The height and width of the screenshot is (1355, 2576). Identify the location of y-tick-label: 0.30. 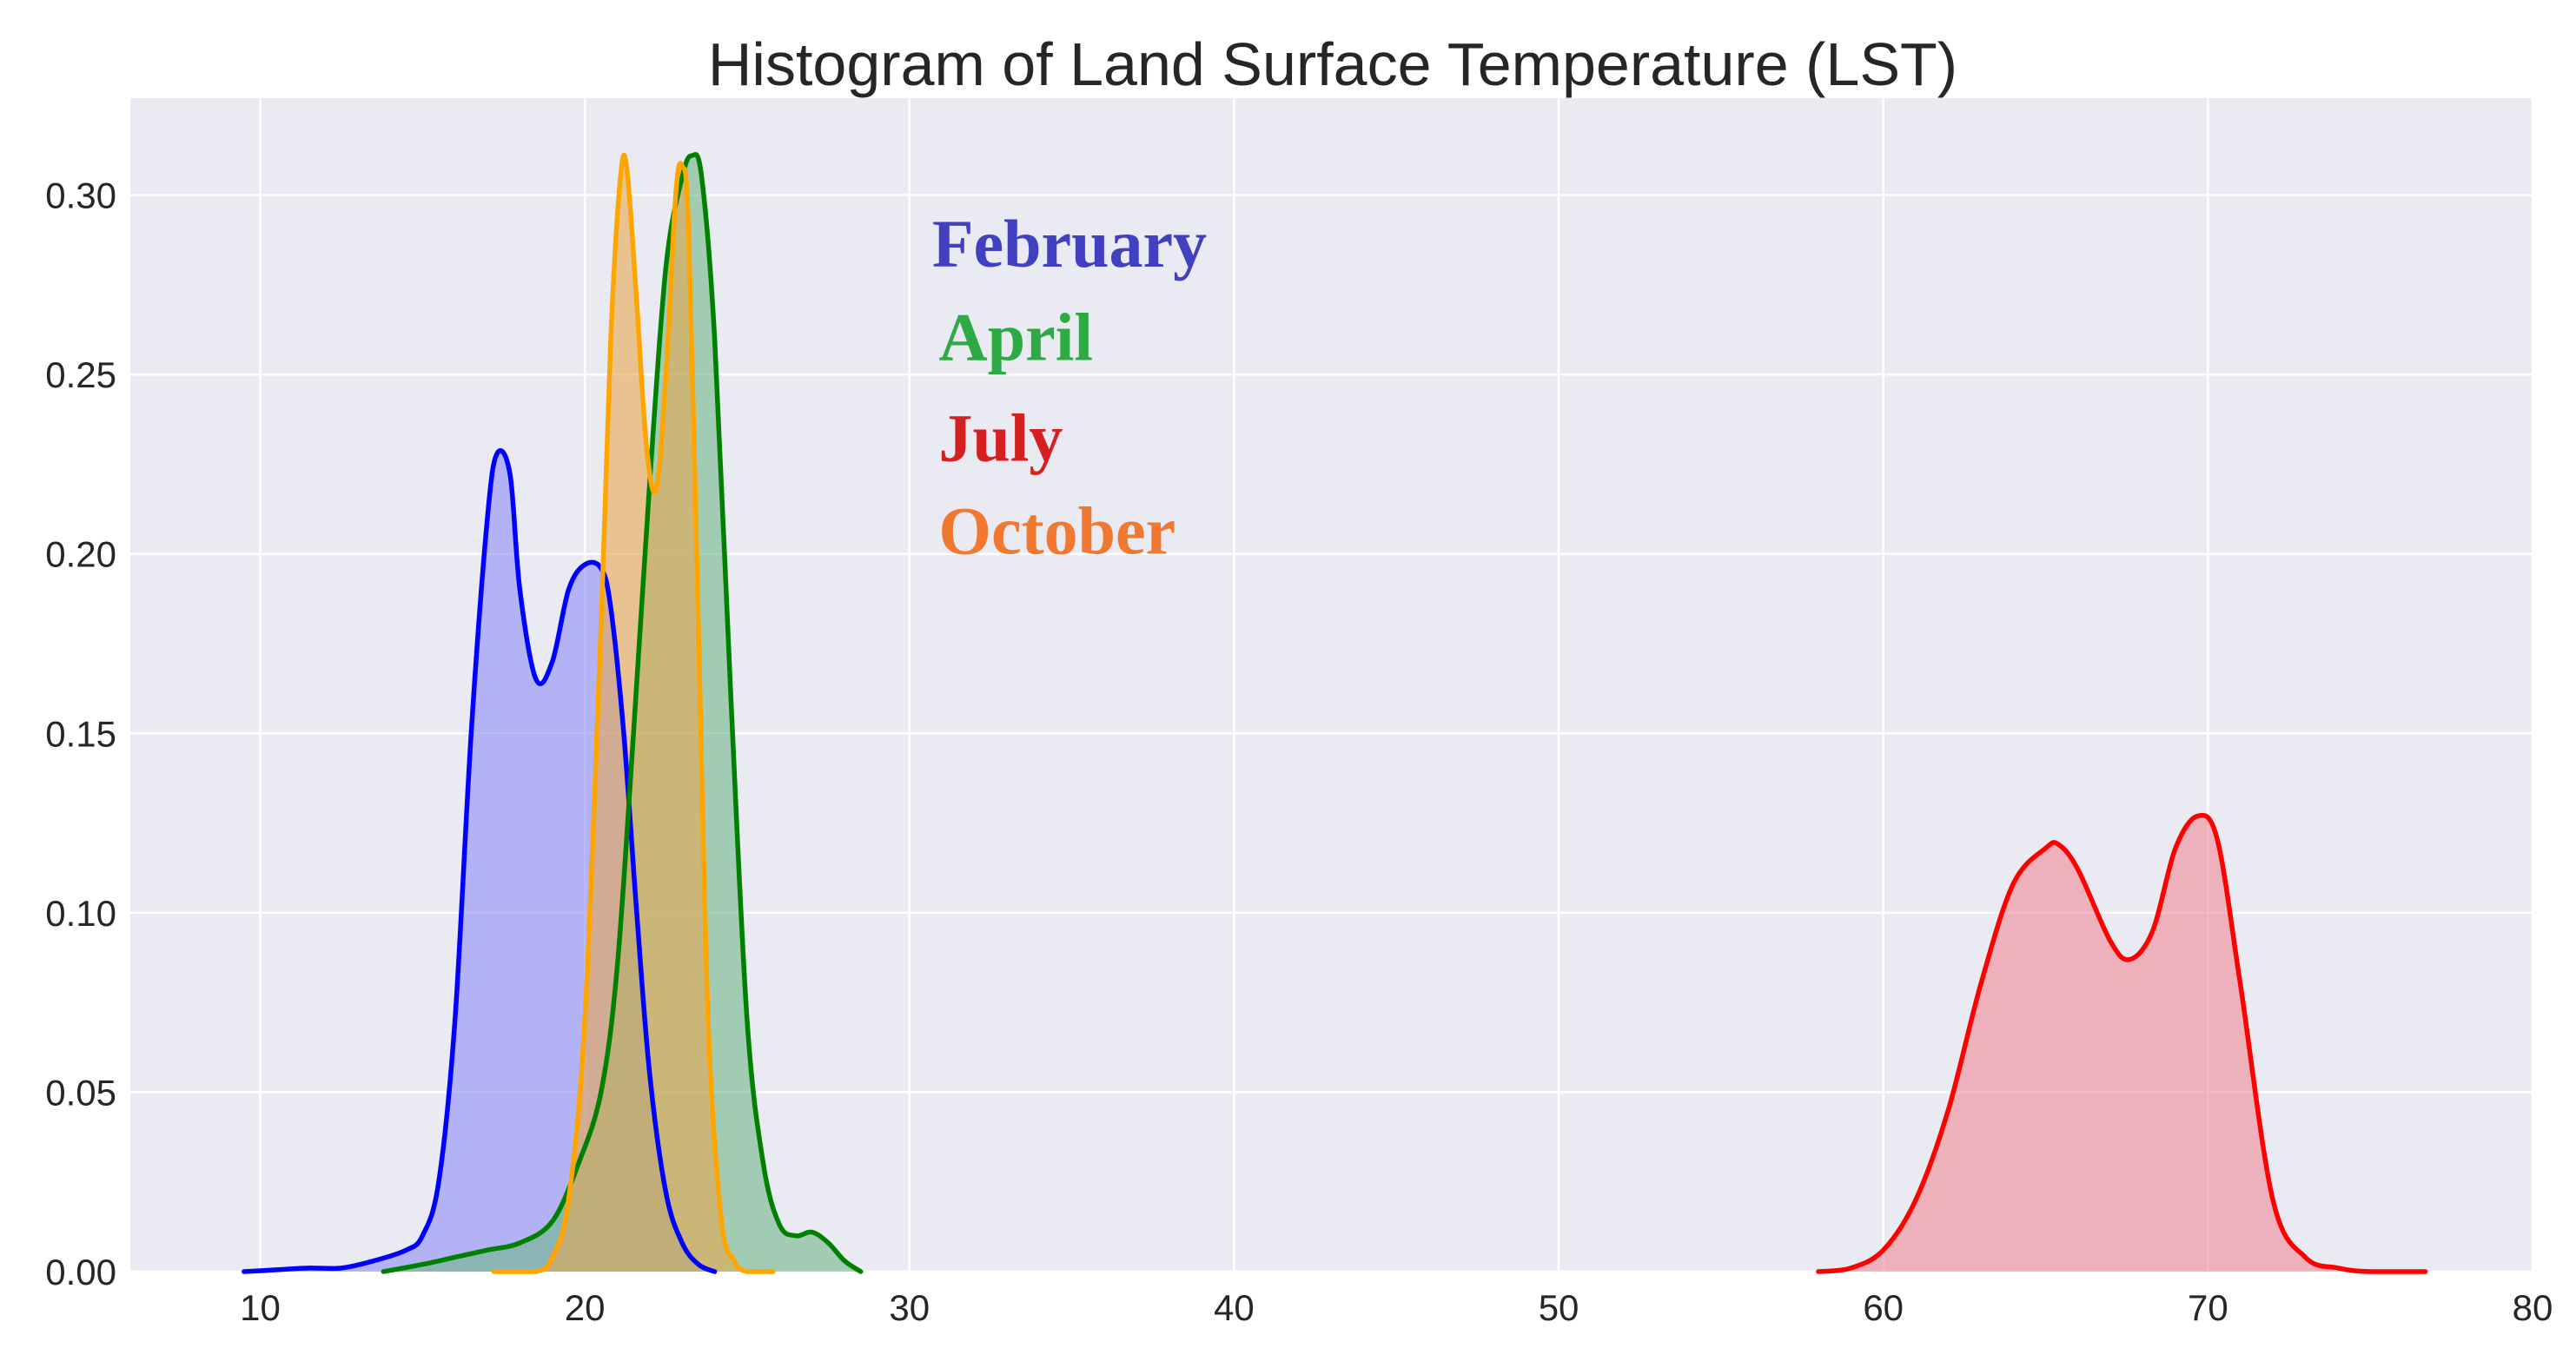
(80, 195).